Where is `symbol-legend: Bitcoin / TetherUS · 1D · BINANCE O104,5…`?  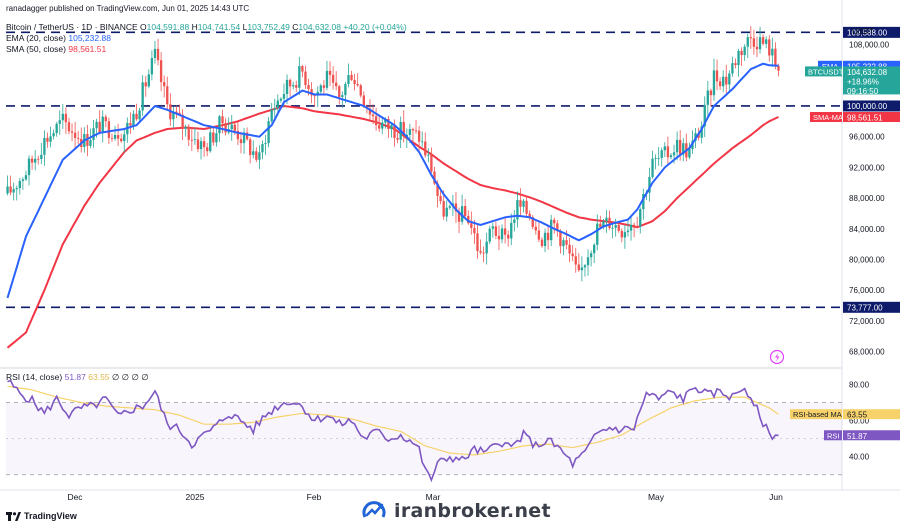 symbol-legend: Bitcoin / TetherUS · 1D · BINANCE O104,5… is located at coordinates (206, 27).